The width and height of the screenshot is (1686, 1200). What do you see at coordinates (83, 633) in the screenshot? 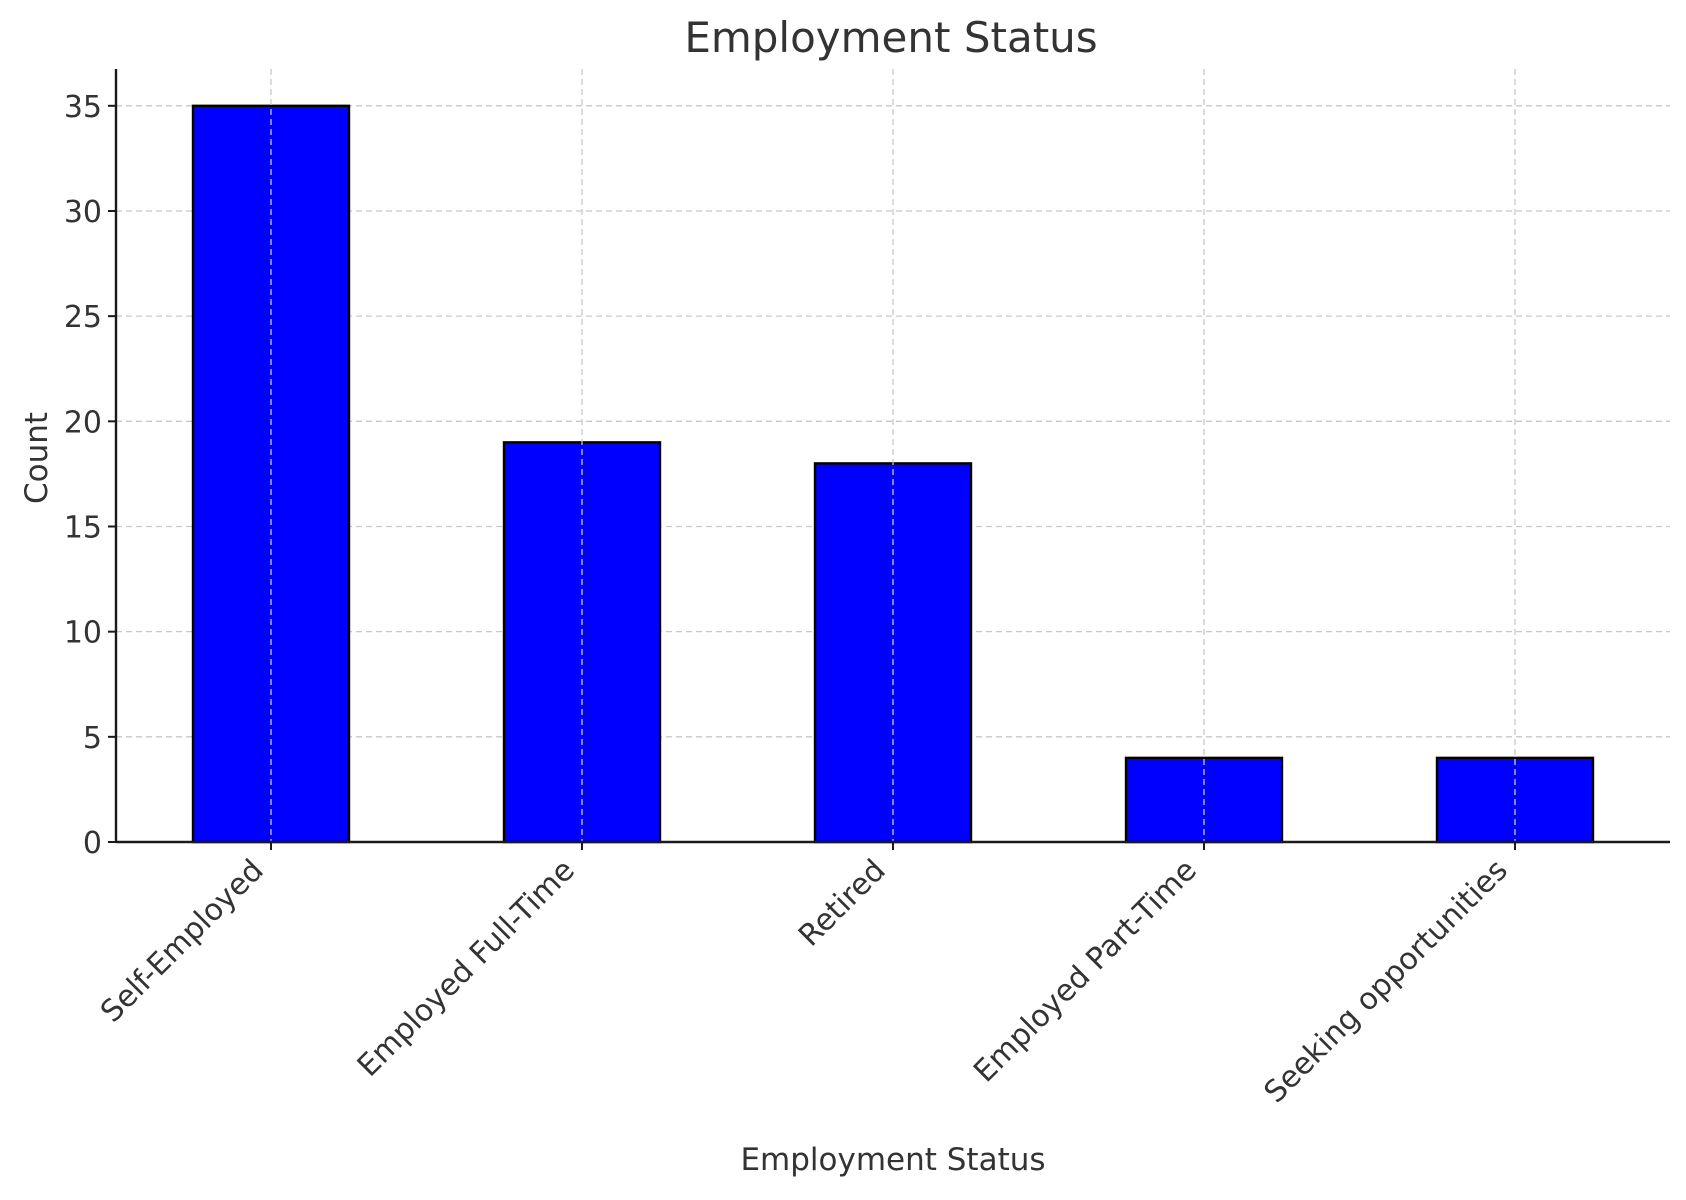
I see `y-tick-label: 10` at bounding box center [83, 633].